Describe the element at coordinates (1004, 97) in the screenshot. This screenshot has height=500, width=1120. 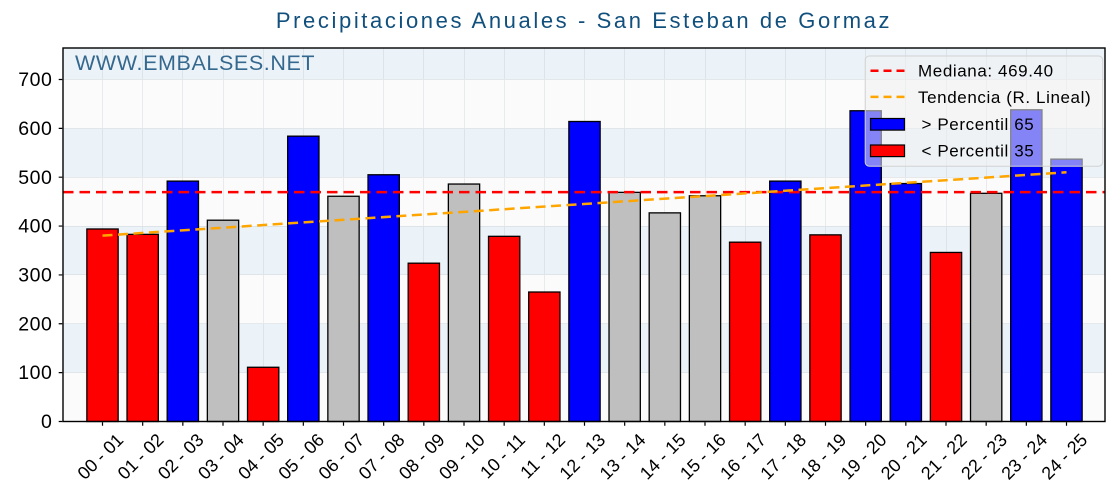
I see `svg-text: Tendencia (R. Lineal)` at that location.